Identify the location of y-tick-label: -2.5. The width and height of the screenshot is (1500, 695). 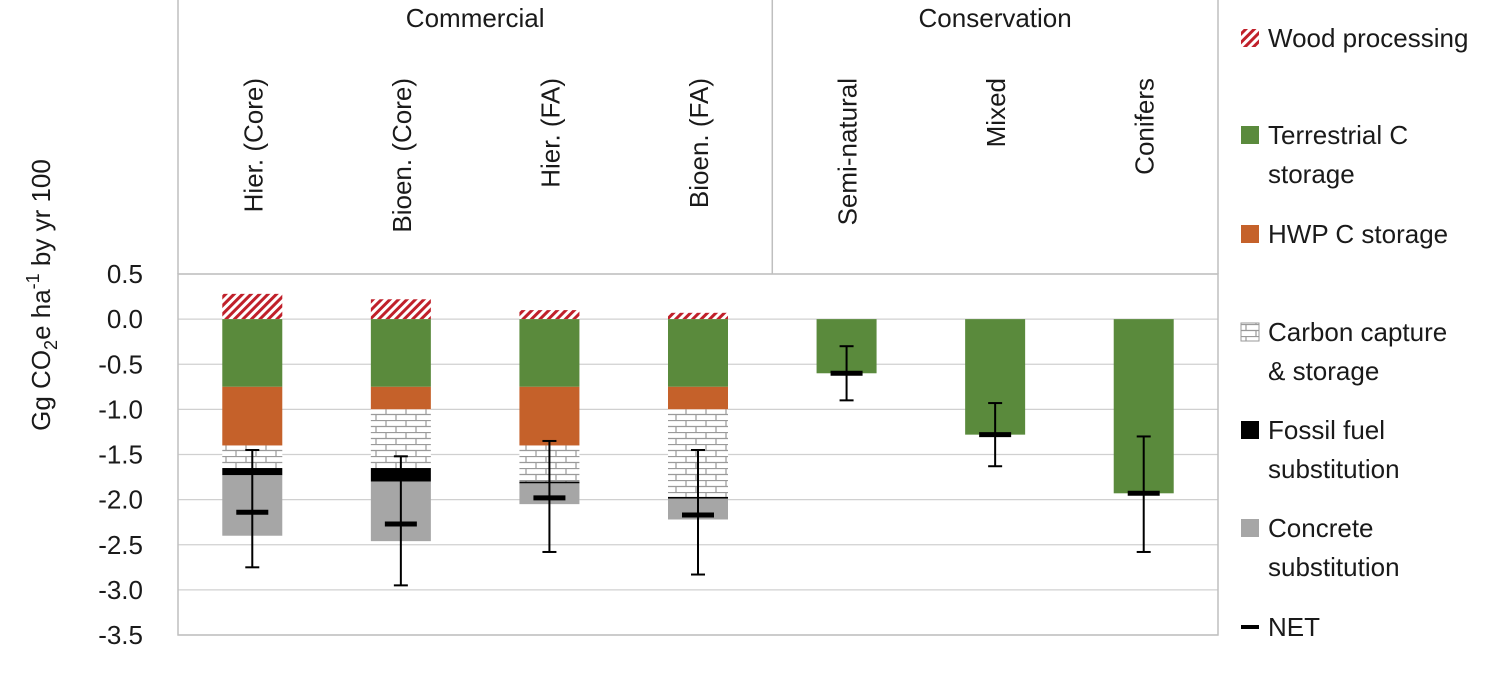
(120, 545).